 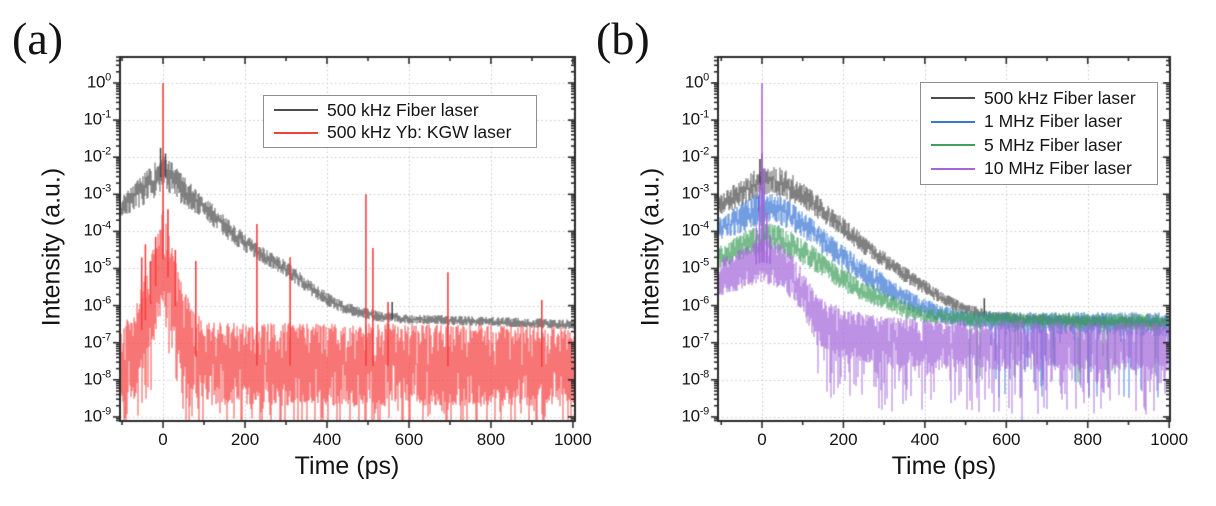 What do you see at coordinates (51, 247) in the screenshot?
I see `y-axis-label-a: Intensity (a.u.)` at bounding box center [51, 247].